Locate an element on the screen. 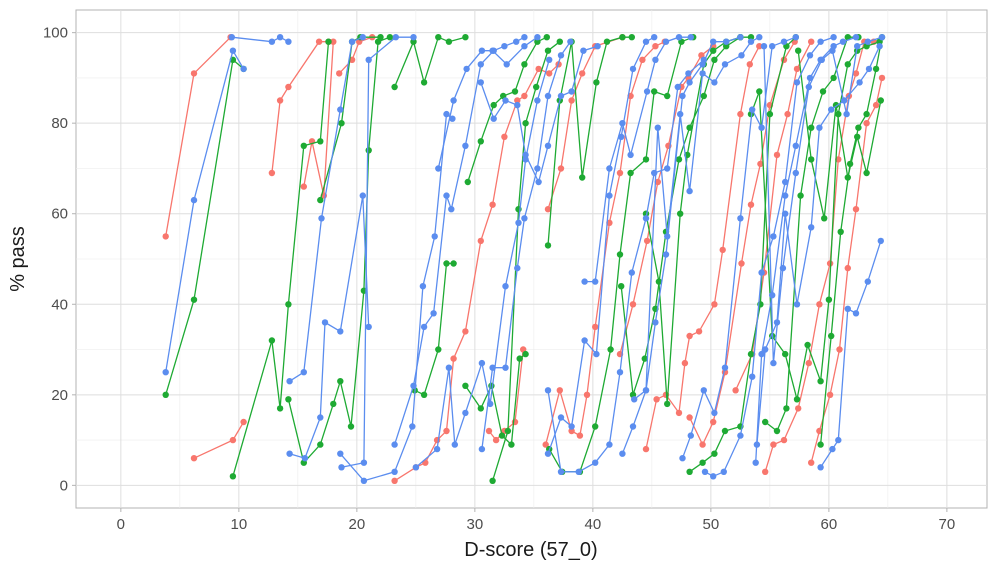 The image size is (1000, 576). x-tick-label: 10 is located at coordinates (239, 524).